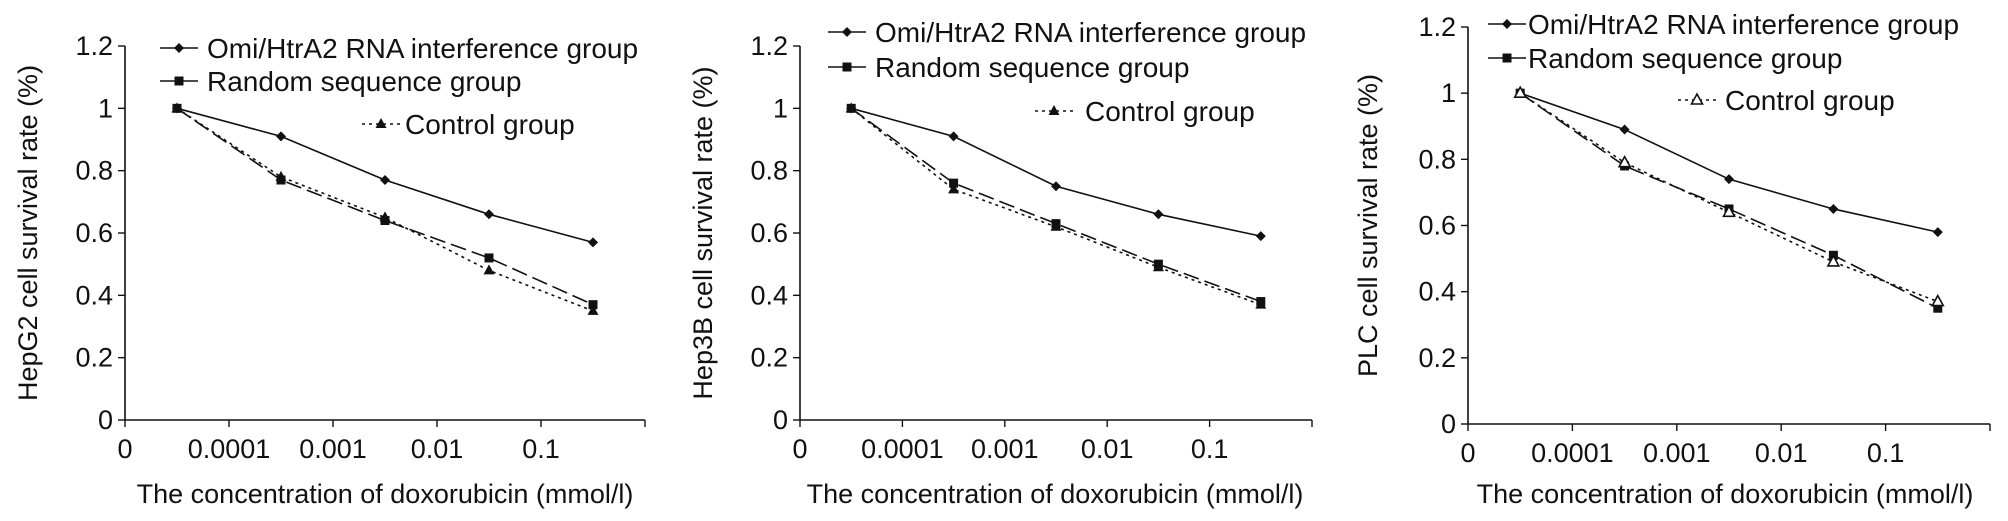 This screenshot has height=521, width=2008. What do you see at coordinates (28, 233) in the screenshot?
I see `y-axis-title: HepG2 cell survival rate (%)` at bounding box center [28, 233].